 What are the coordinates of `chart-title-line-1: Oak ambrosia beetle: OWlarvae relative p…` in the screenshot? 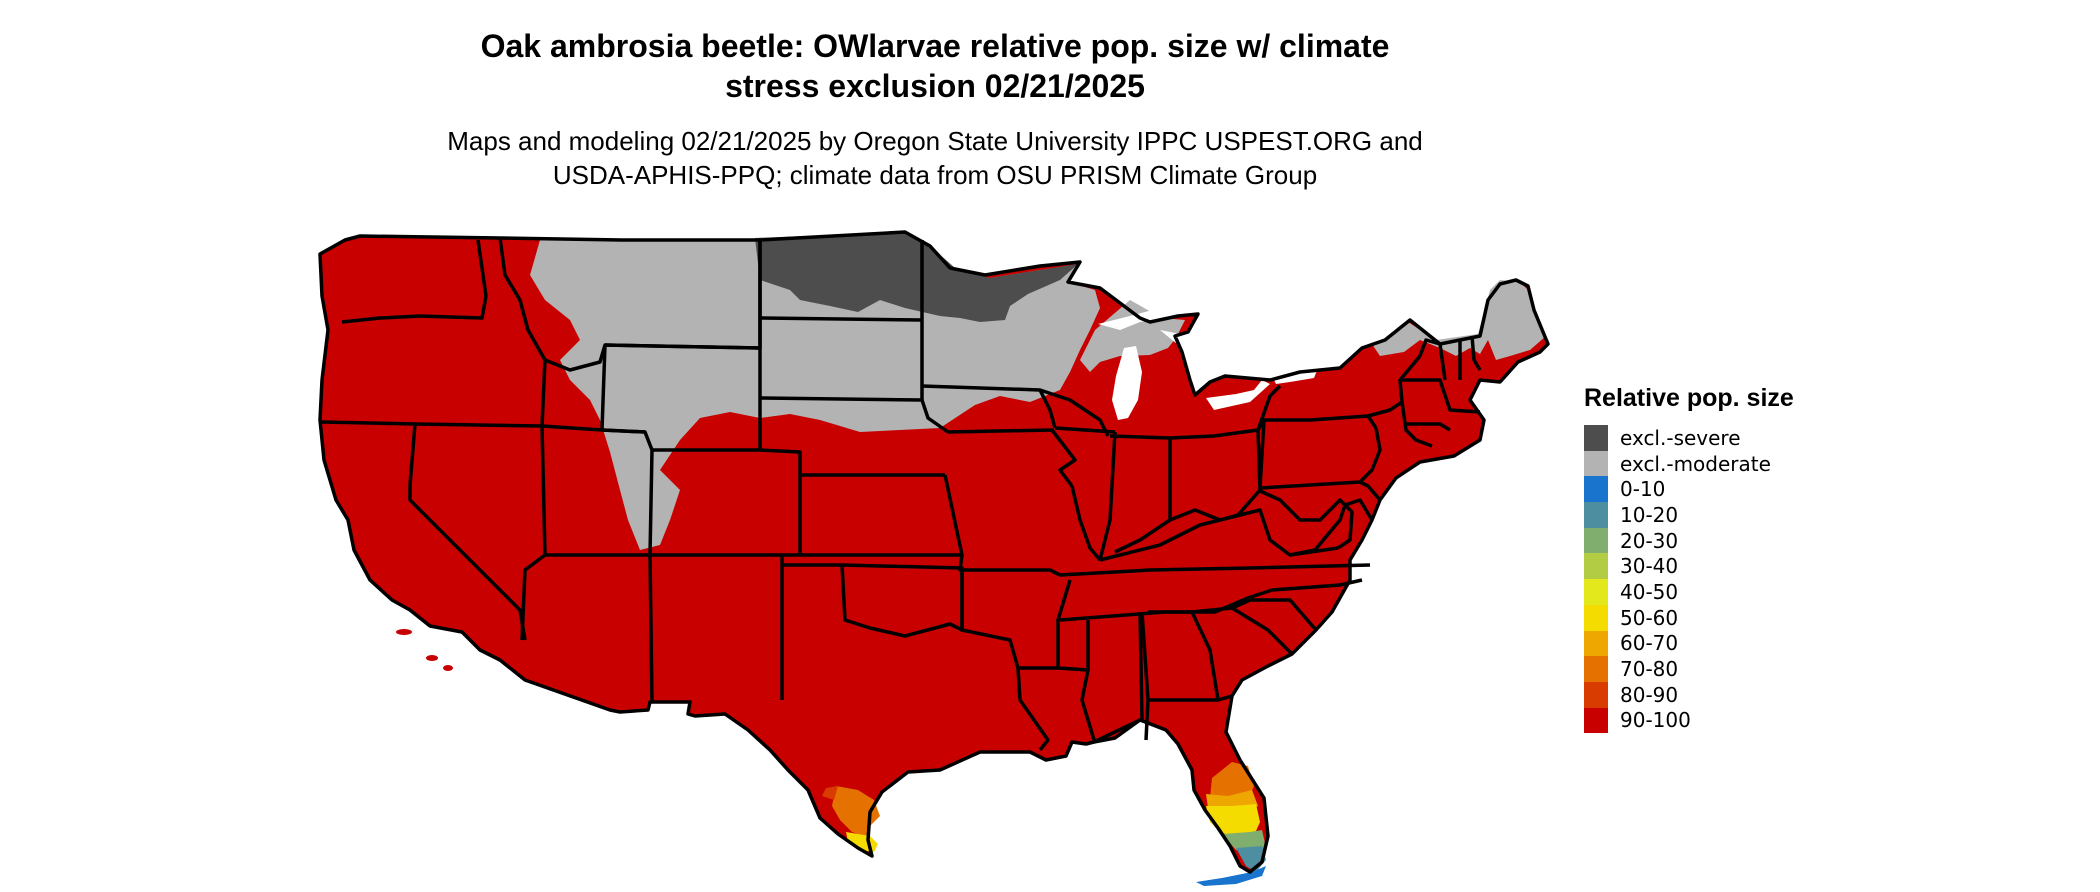 It's located at (935, 46).